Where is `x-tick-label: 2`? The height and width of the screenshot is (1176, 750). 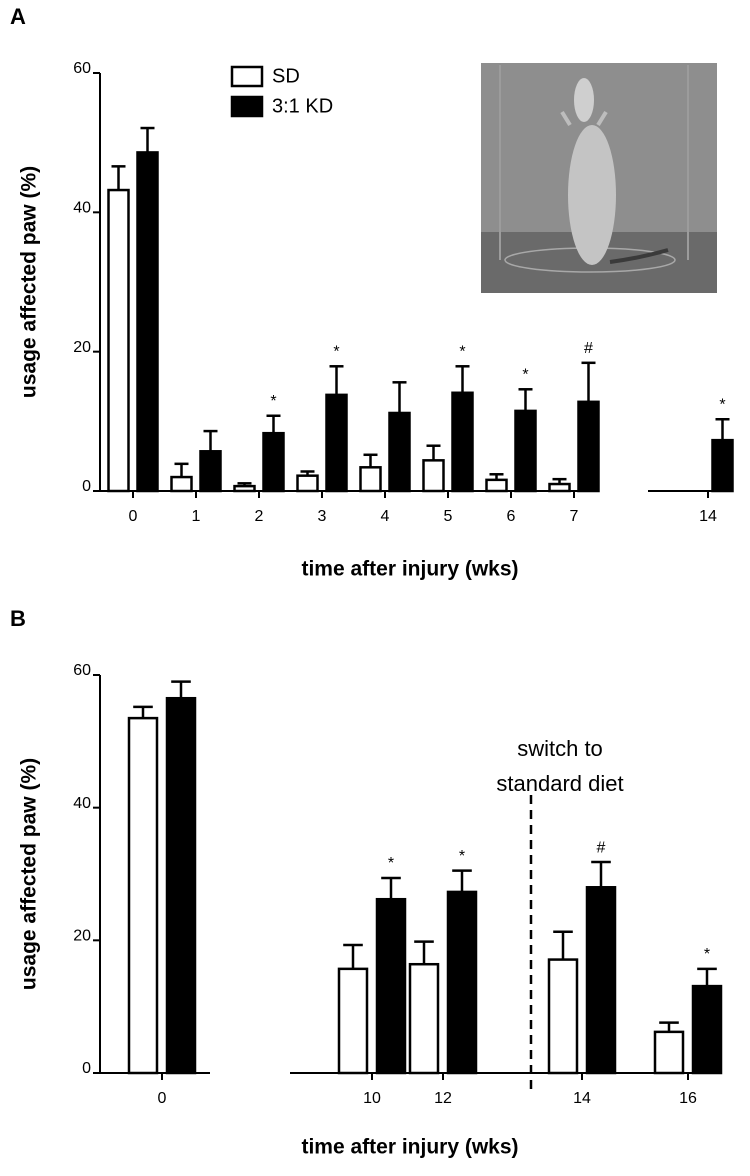
x-tick-label: 2 is located at coordinates (259, 516).